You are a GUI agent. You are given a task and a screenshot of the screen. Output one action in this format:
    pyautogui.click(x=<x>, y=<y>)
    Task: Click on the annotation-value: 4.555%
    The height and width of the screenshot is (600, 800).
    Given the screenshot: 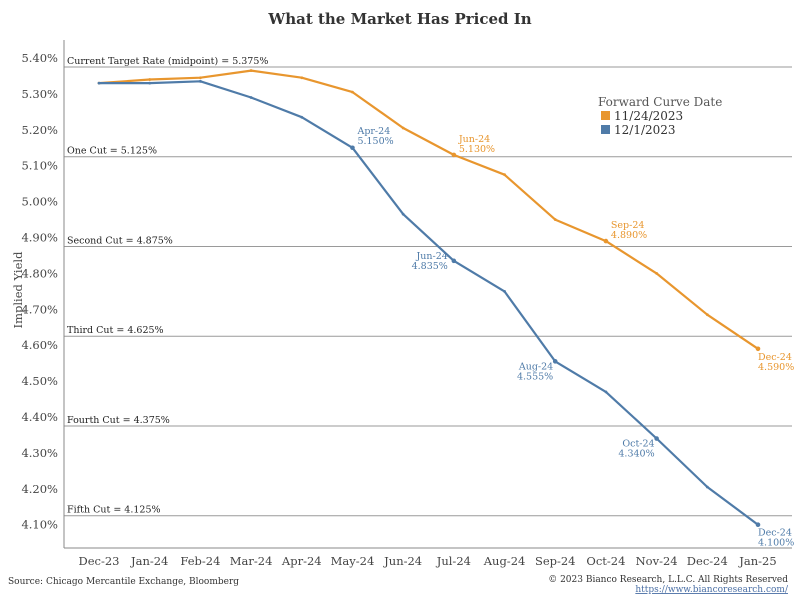 What is the action you would take?
    pyautogui.click(x=535, y=376)
    